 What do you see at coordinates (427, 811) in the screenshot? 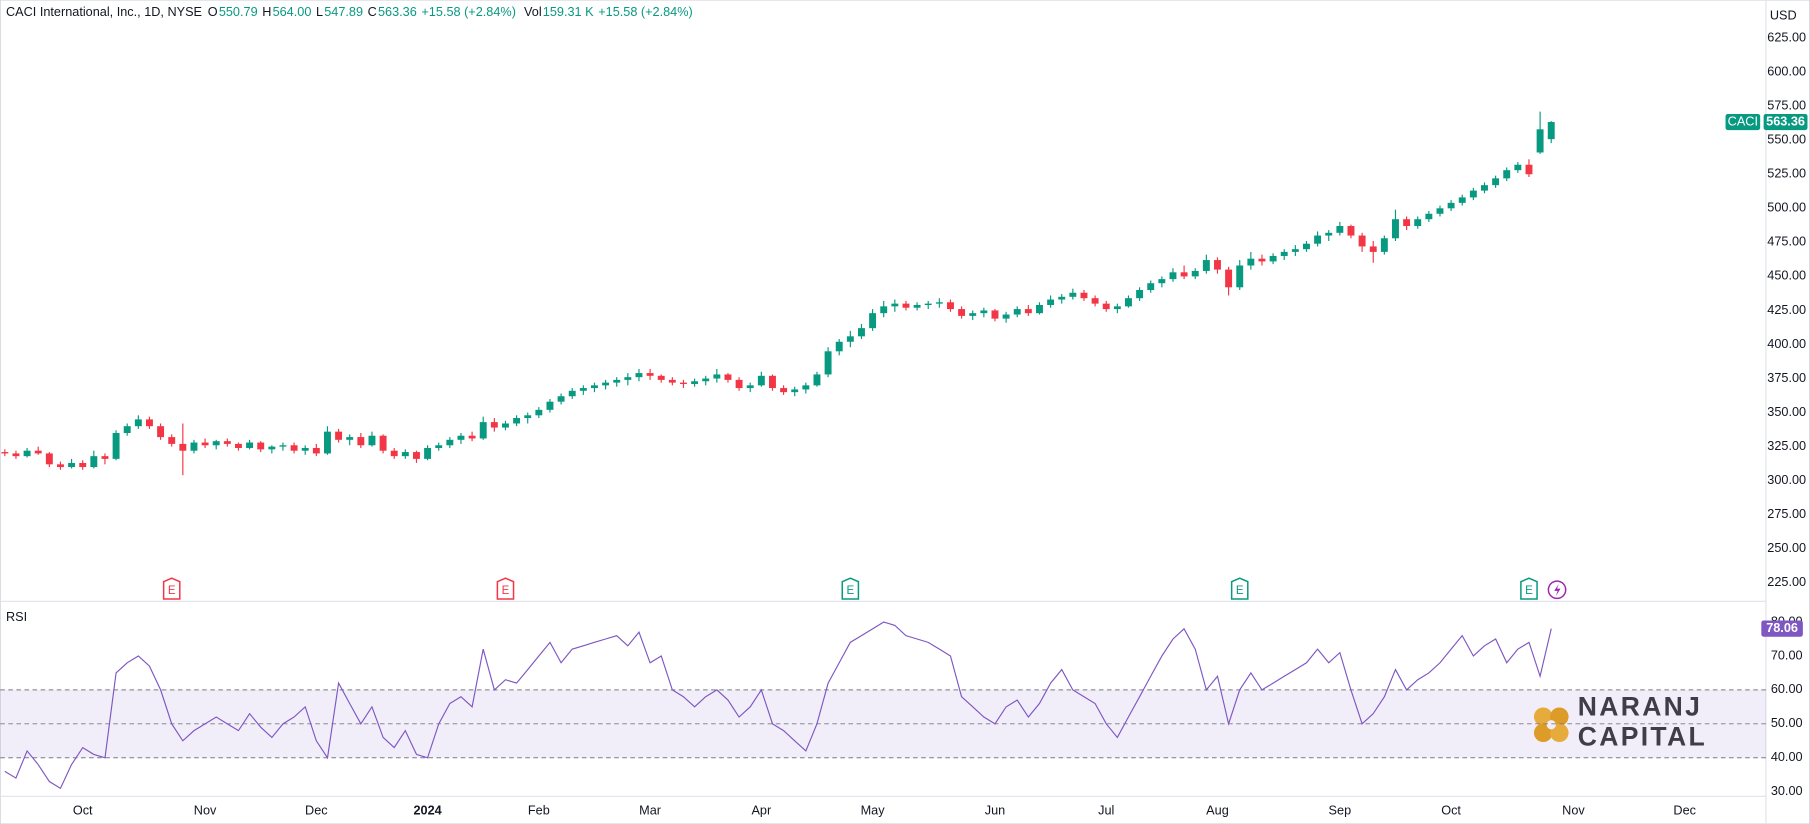
I see `x-tick-label: 2024` at bounding box center [427, 811].